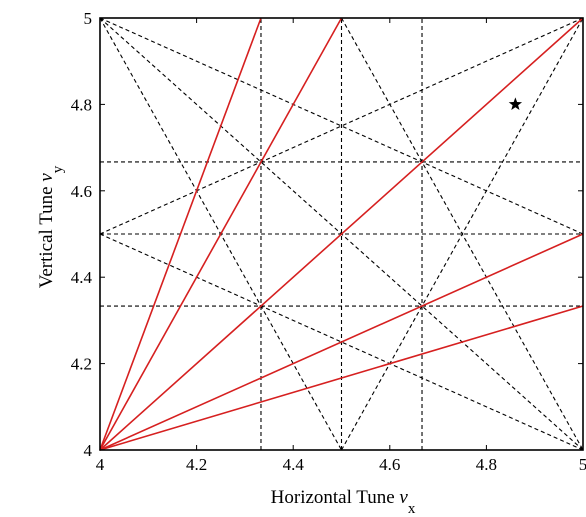  I want to click on y-tick-label-0: 4, so click(88, 450).